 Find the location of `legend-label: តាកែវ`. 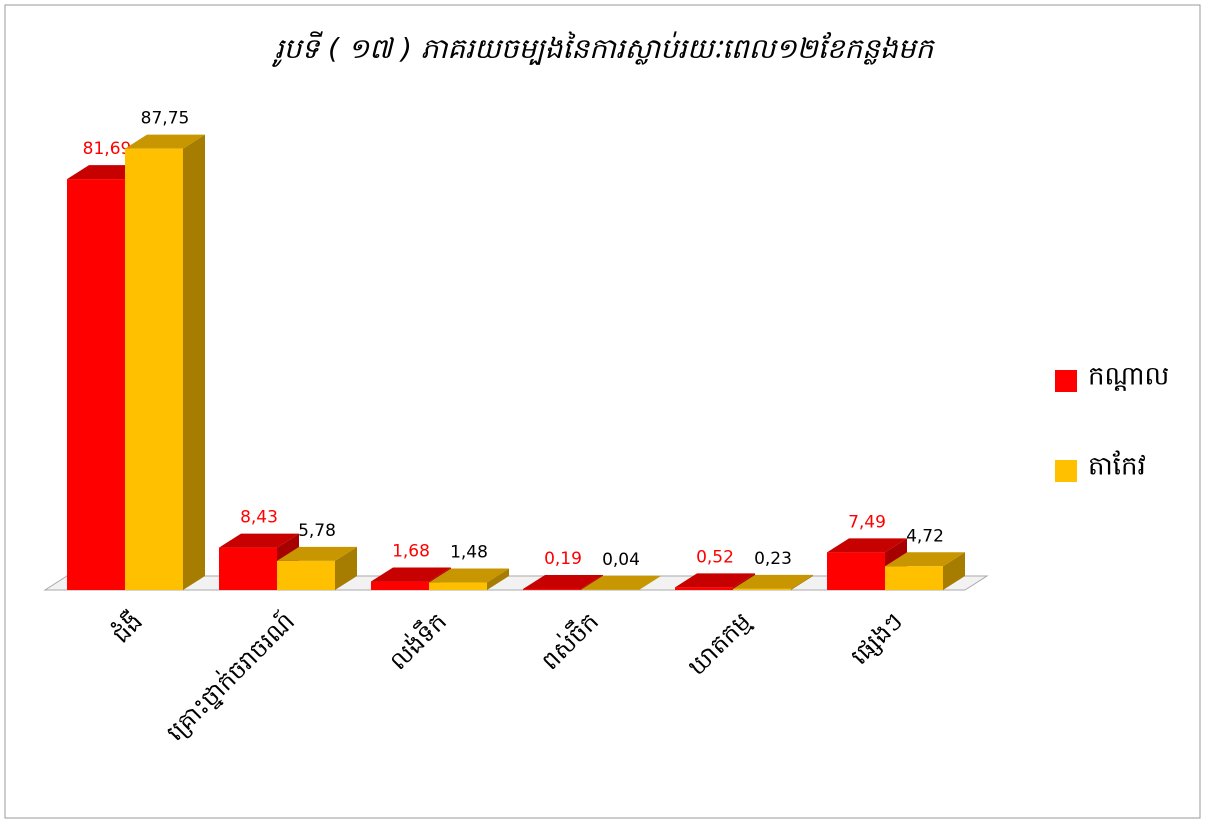

legend-label: តាកែវ is located at coordinates (1117, 466).